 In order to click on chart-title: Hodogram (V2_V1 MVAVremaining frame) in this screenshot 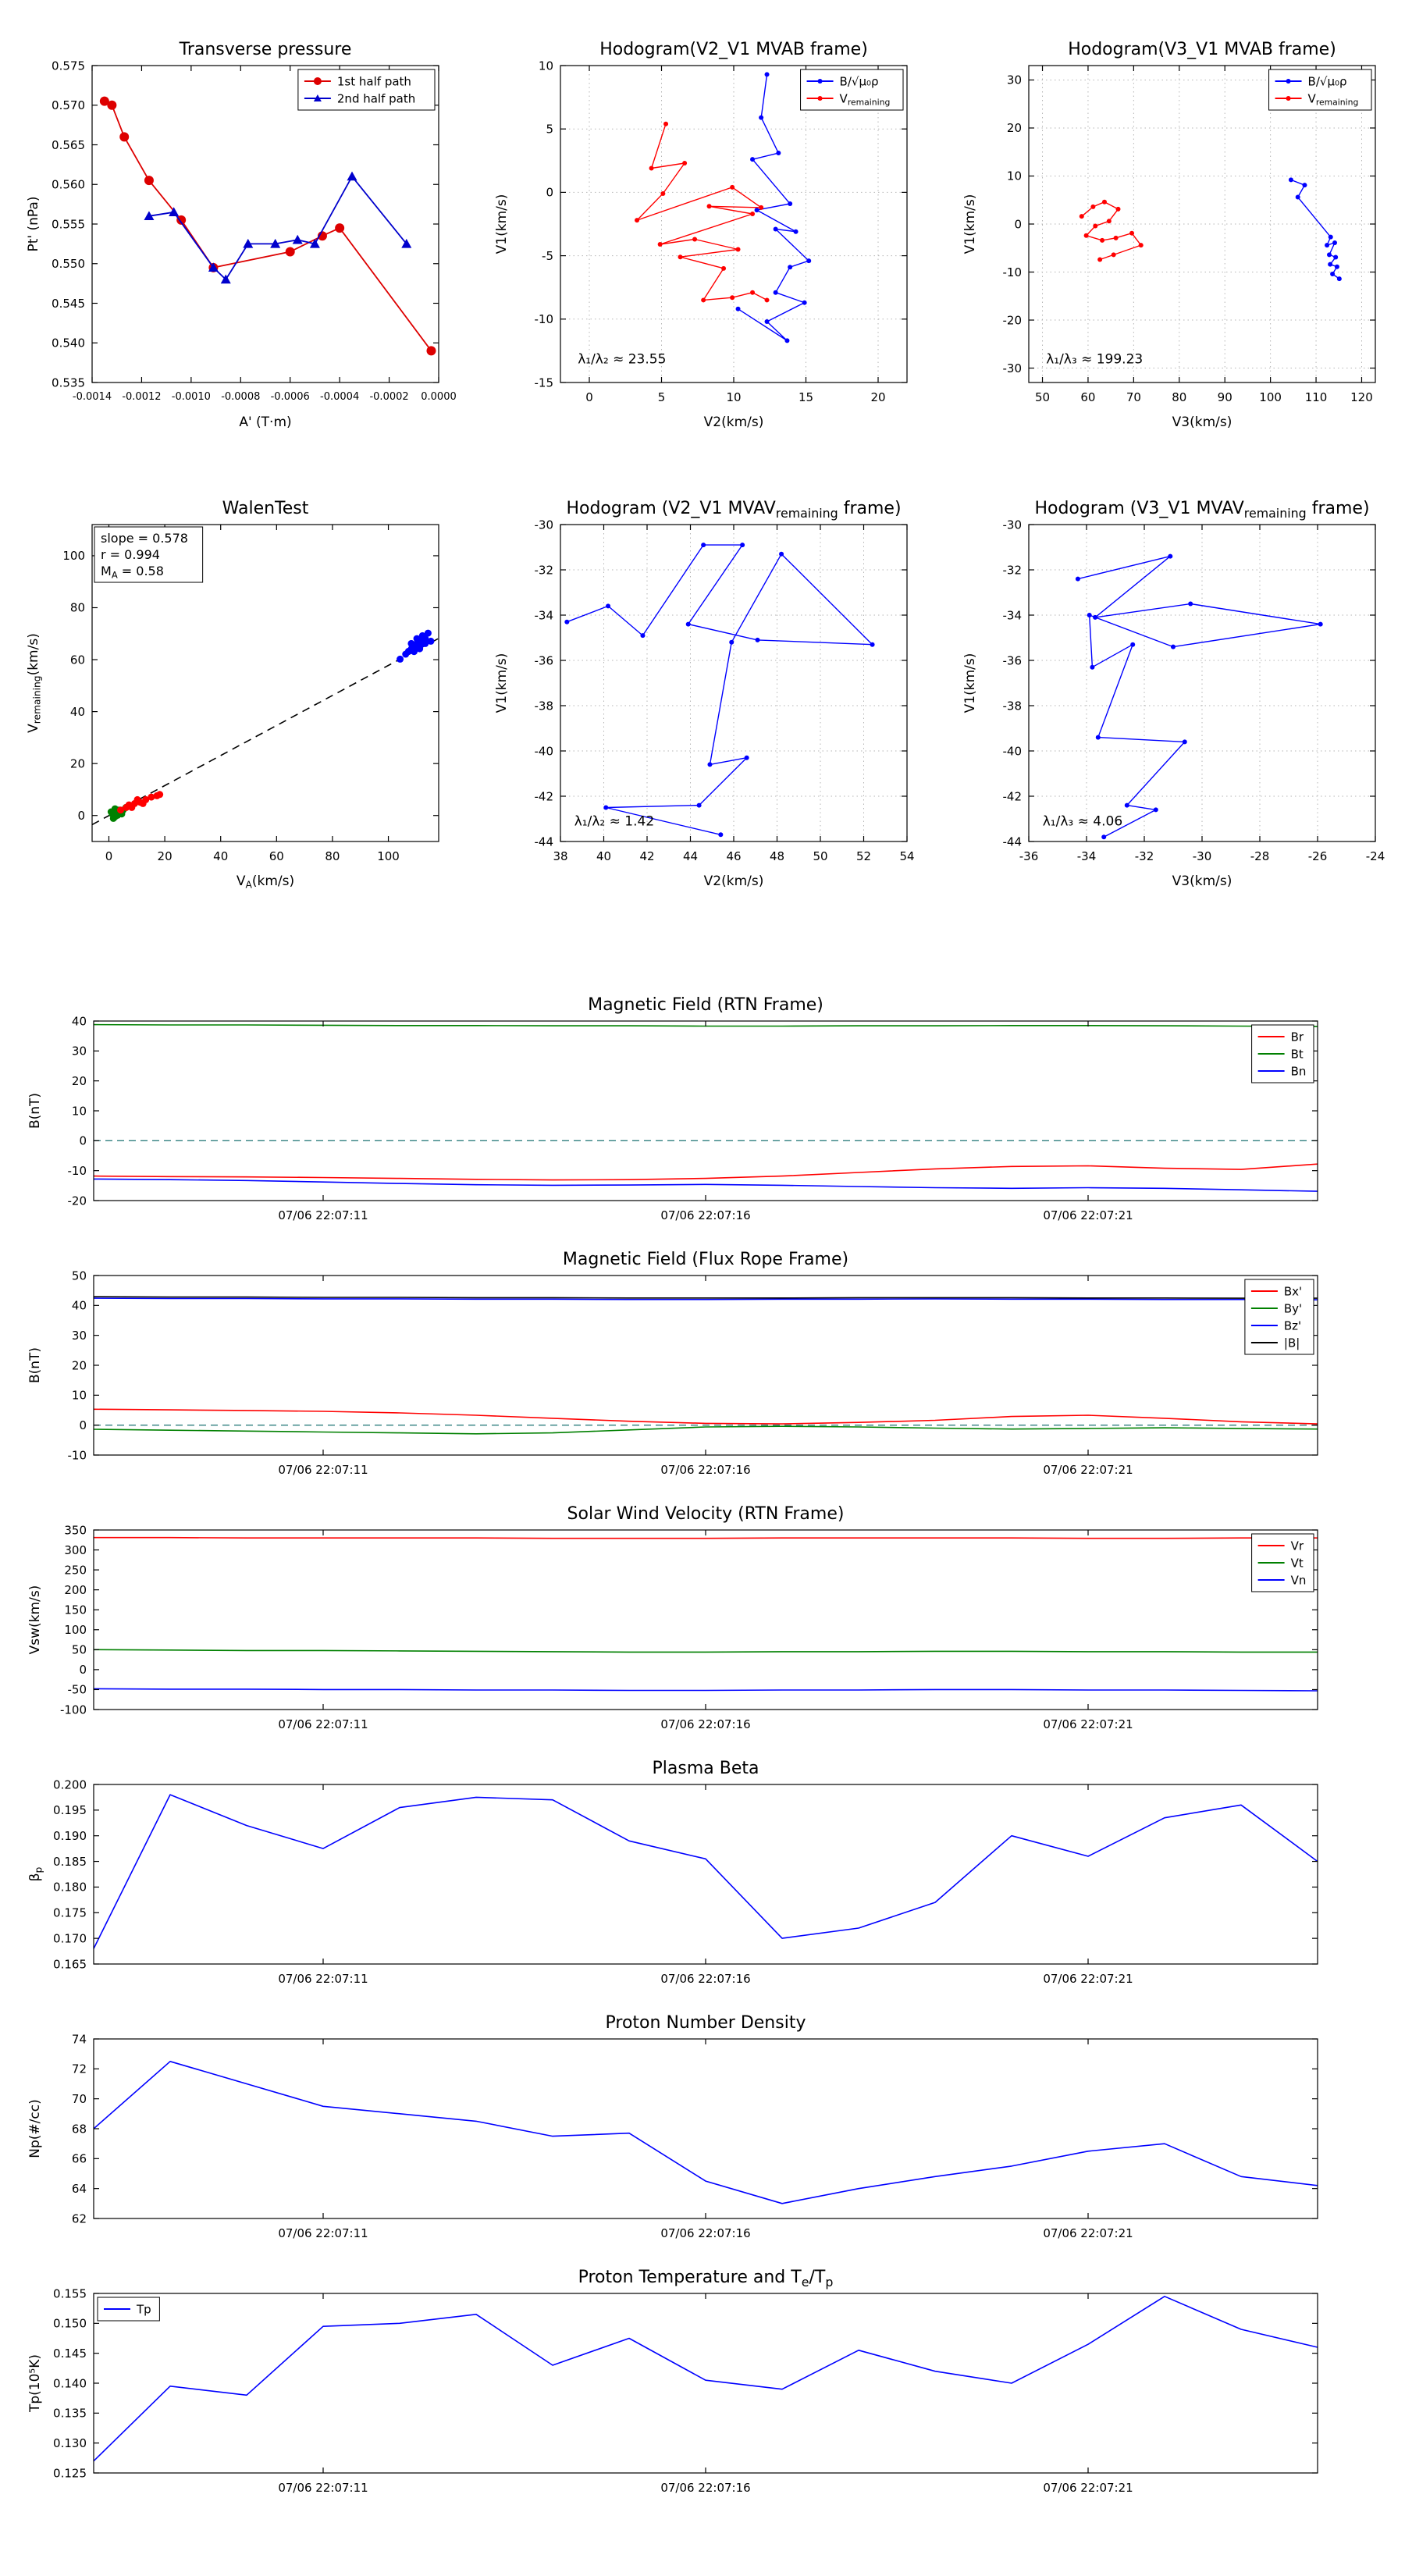, I will do `click(733, 510)`.